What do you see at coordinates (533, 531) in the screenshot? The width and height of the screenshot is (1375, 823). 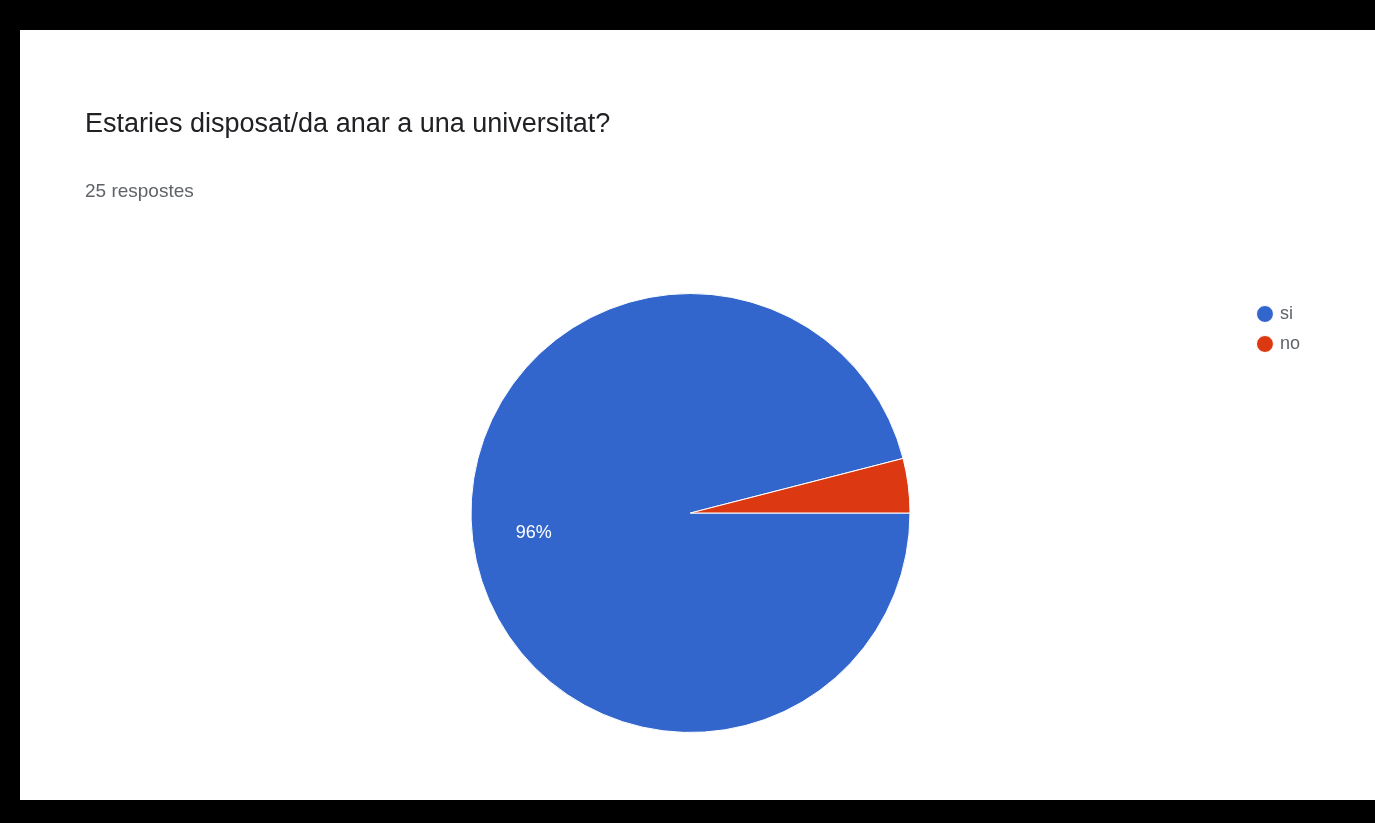 I see `data-label: 96%` at bounding box center [533, 531].